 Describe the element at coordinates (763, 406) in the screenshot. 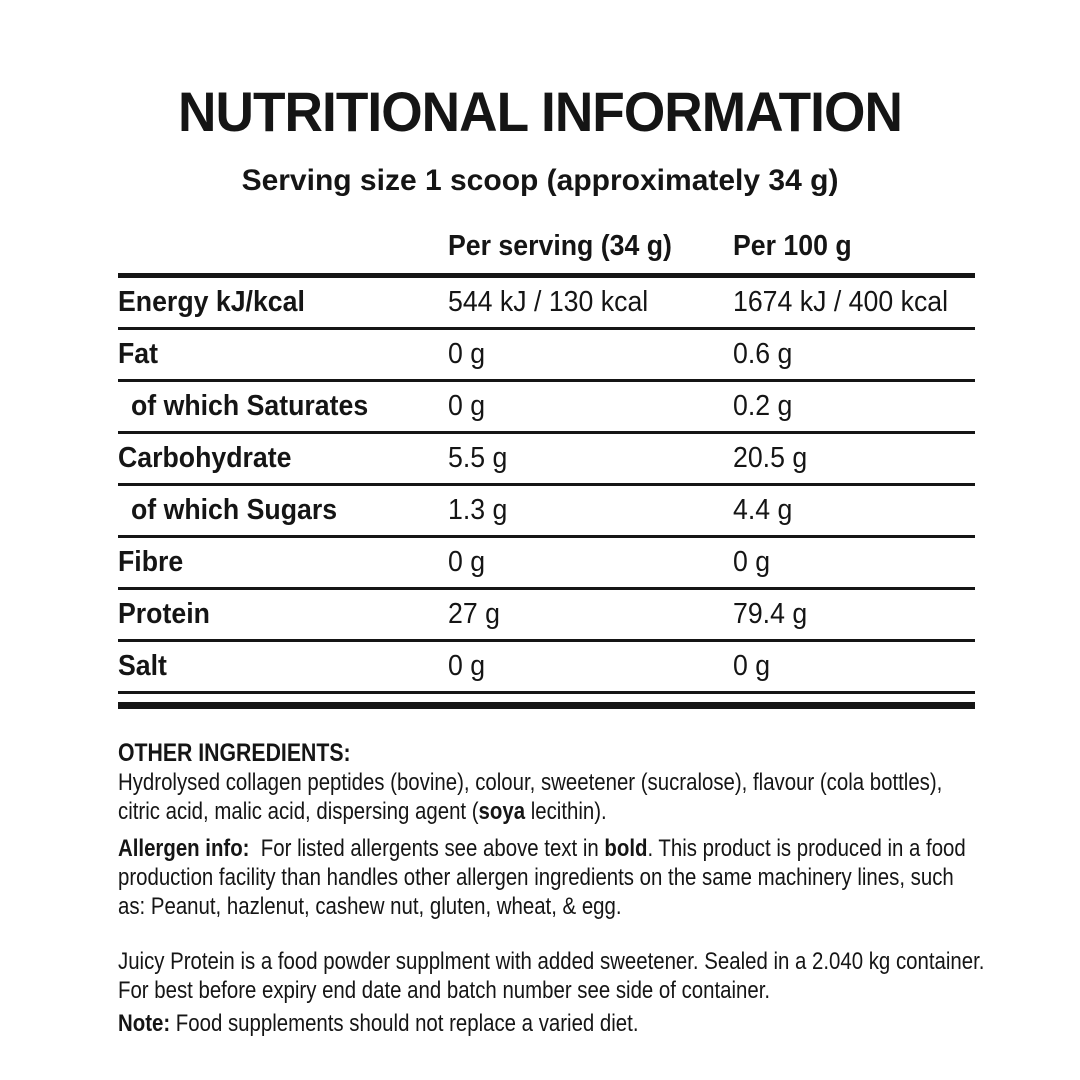

I see `row-value-per-100g: 0.2 g` at that location.